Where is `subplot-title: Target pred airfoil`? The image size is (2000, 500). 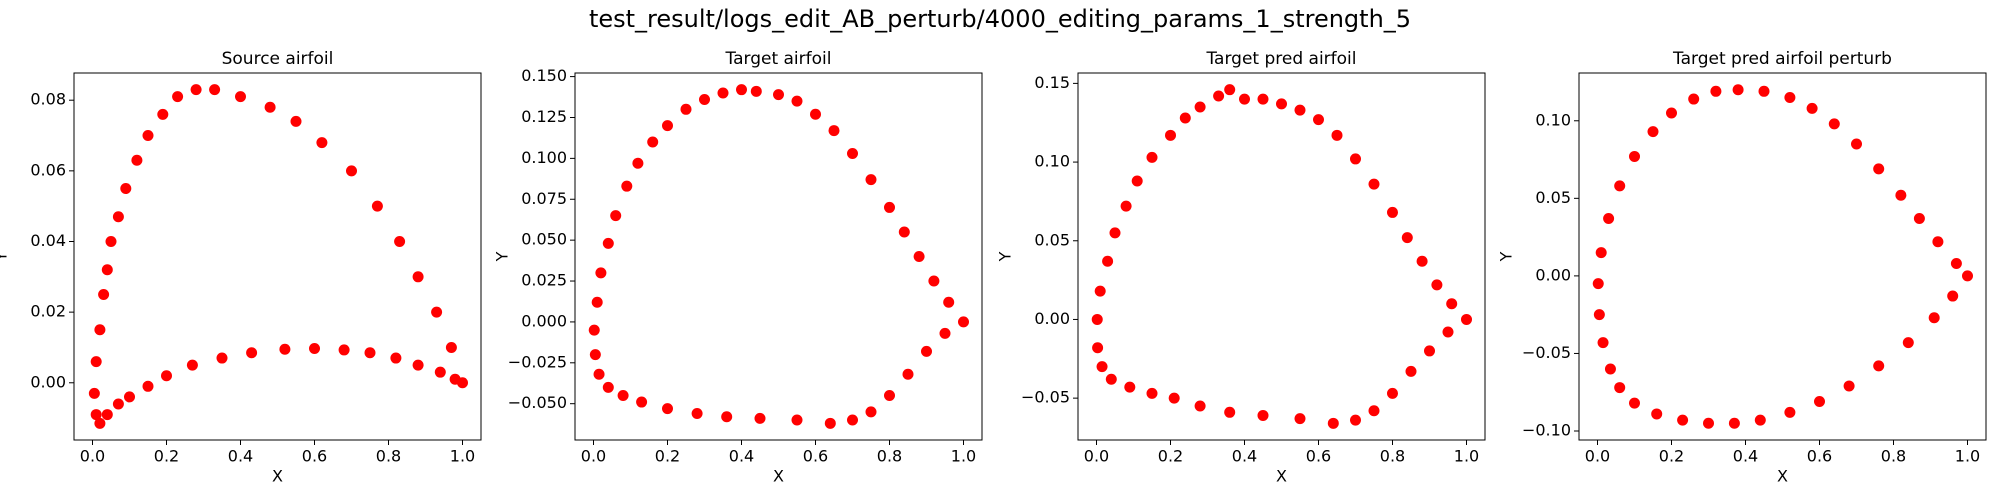
subplot-title: Target pred airfoil is located at coordinates (1280, 59).